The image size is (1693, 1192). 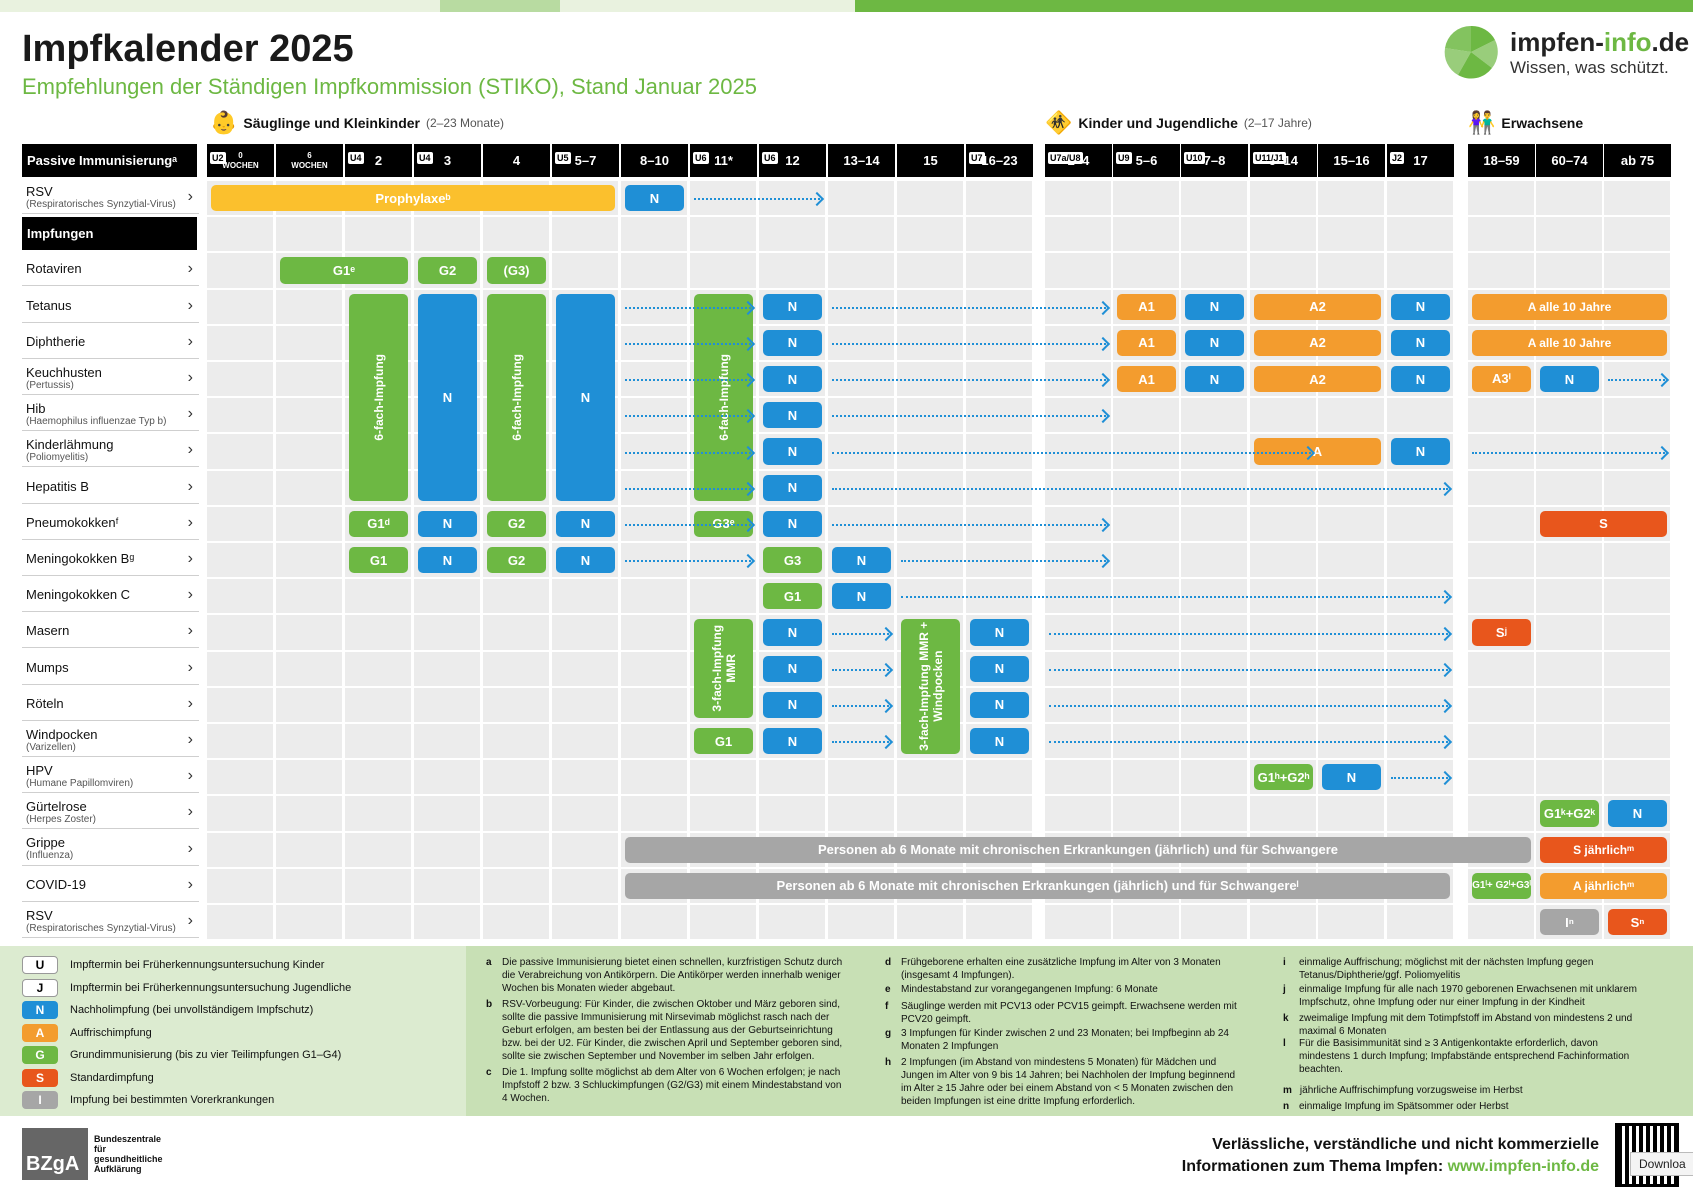 What do you see at coordinates (1637, 160) in the screenshot?
I see `column-header: ab 75` at bounding box center [1637, 160].